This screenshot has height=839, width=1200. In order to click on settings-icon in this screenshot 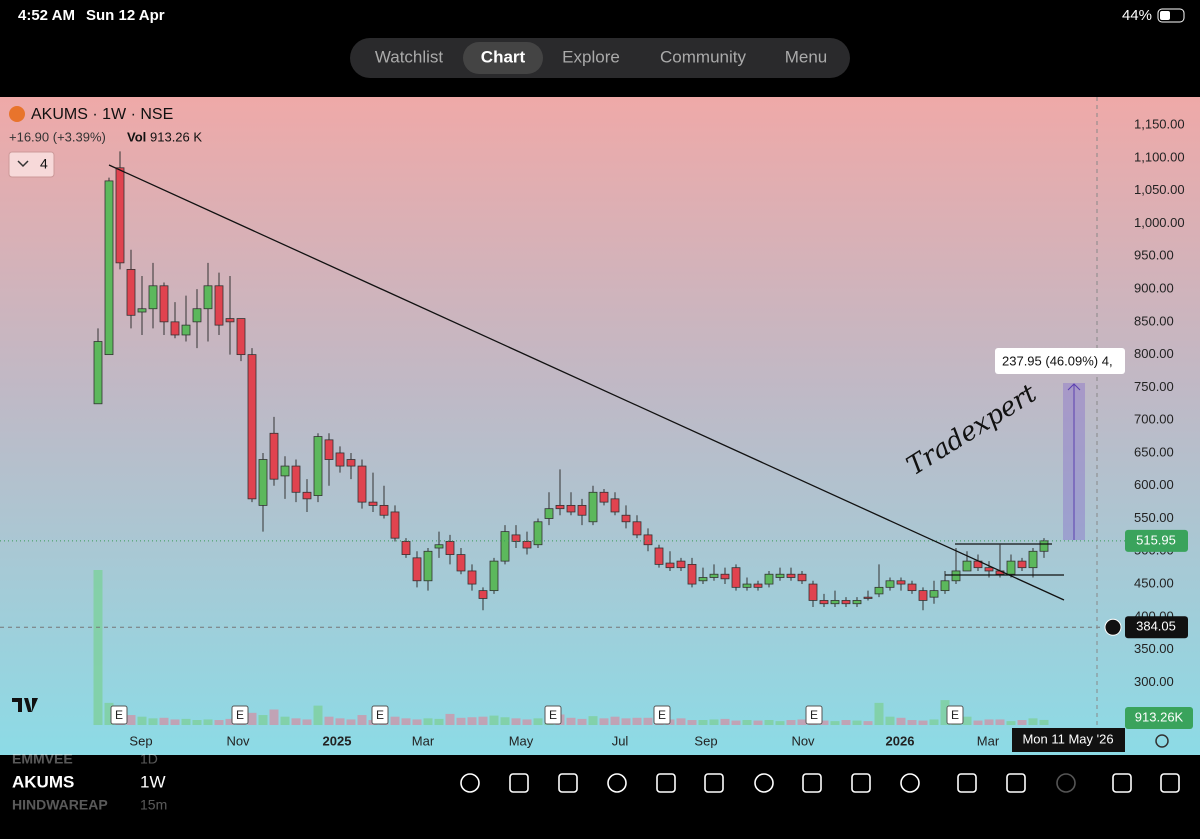, I will do `click(1162, 741)`.